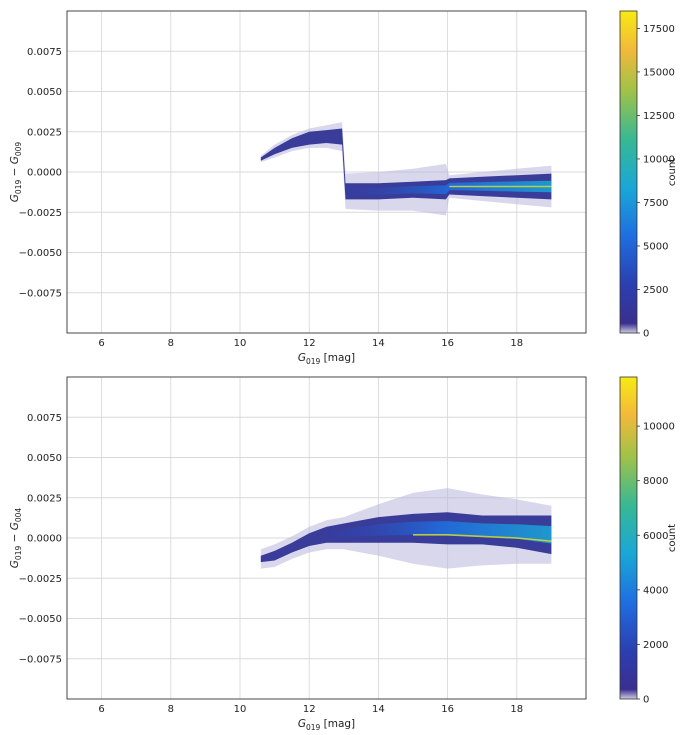 This screenshot has width=683, height=735. What do you see at coordinates (18, 149) in the screenshot?
I see `y-axis-label-right-sub: 009` at bounding box center [18, 149].